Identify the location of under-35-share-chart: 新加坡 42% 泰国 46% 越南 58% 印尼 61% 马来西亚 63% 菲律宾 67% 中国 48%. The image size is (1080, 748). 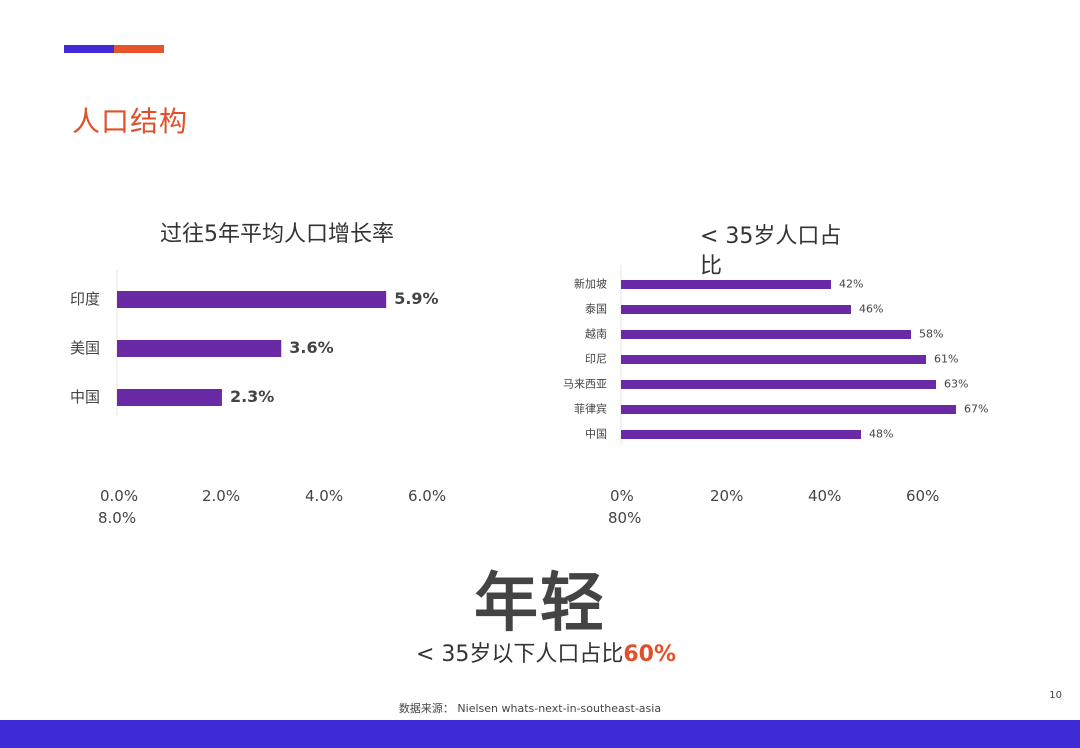
(775, 355).